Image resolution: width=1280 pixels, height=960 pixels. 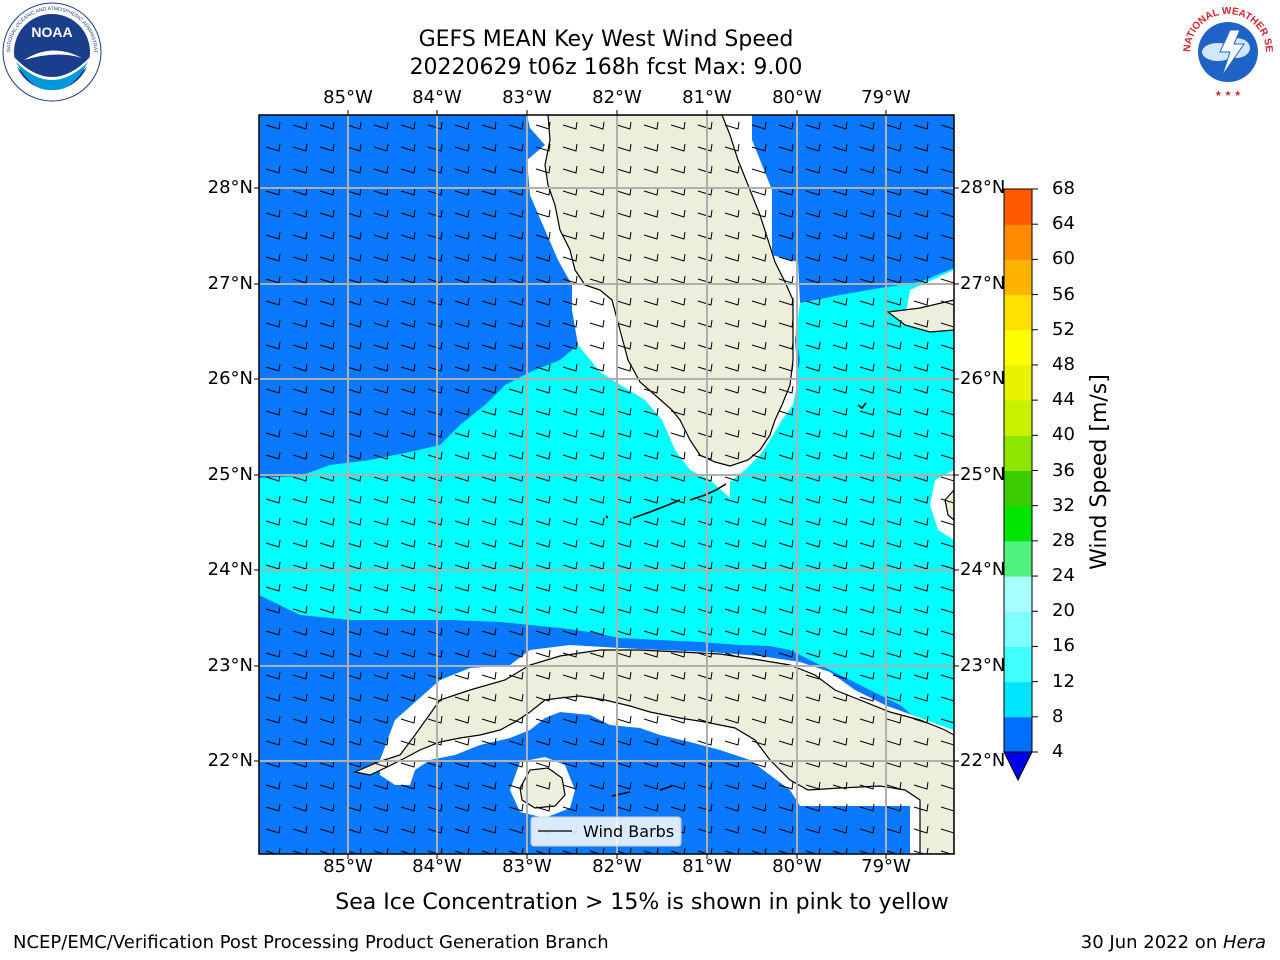 I want to click on lon-label: 85°W, so click(x=348, y=866).